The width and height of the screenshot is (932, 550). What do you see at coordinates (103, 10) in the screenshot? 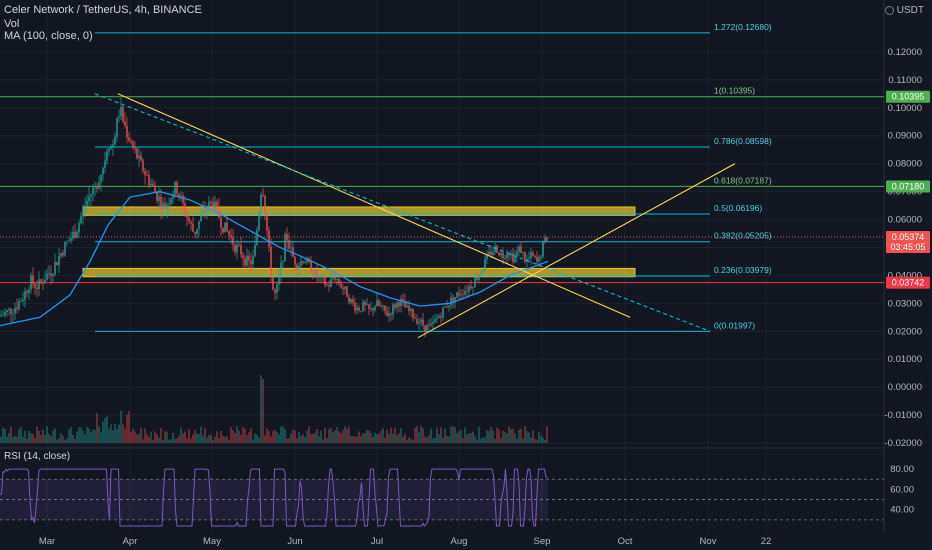
I see `symbol-title: Celer Network / TetherUS, 4h, BINANCE` at bounding box center [103, 10].